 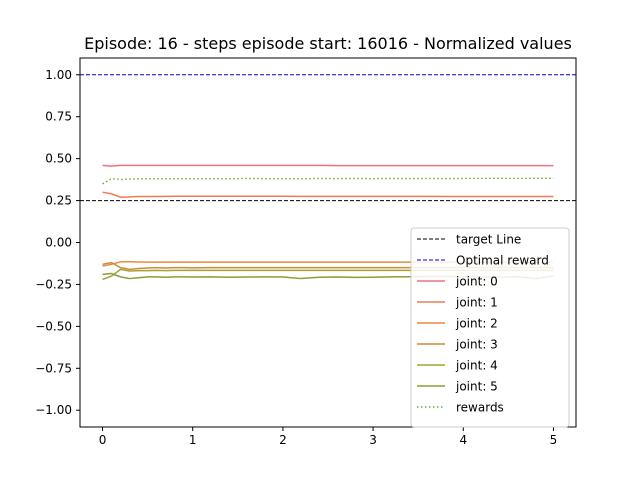 I want to click on x-tick-label: 0, so click(x=103, y=440).